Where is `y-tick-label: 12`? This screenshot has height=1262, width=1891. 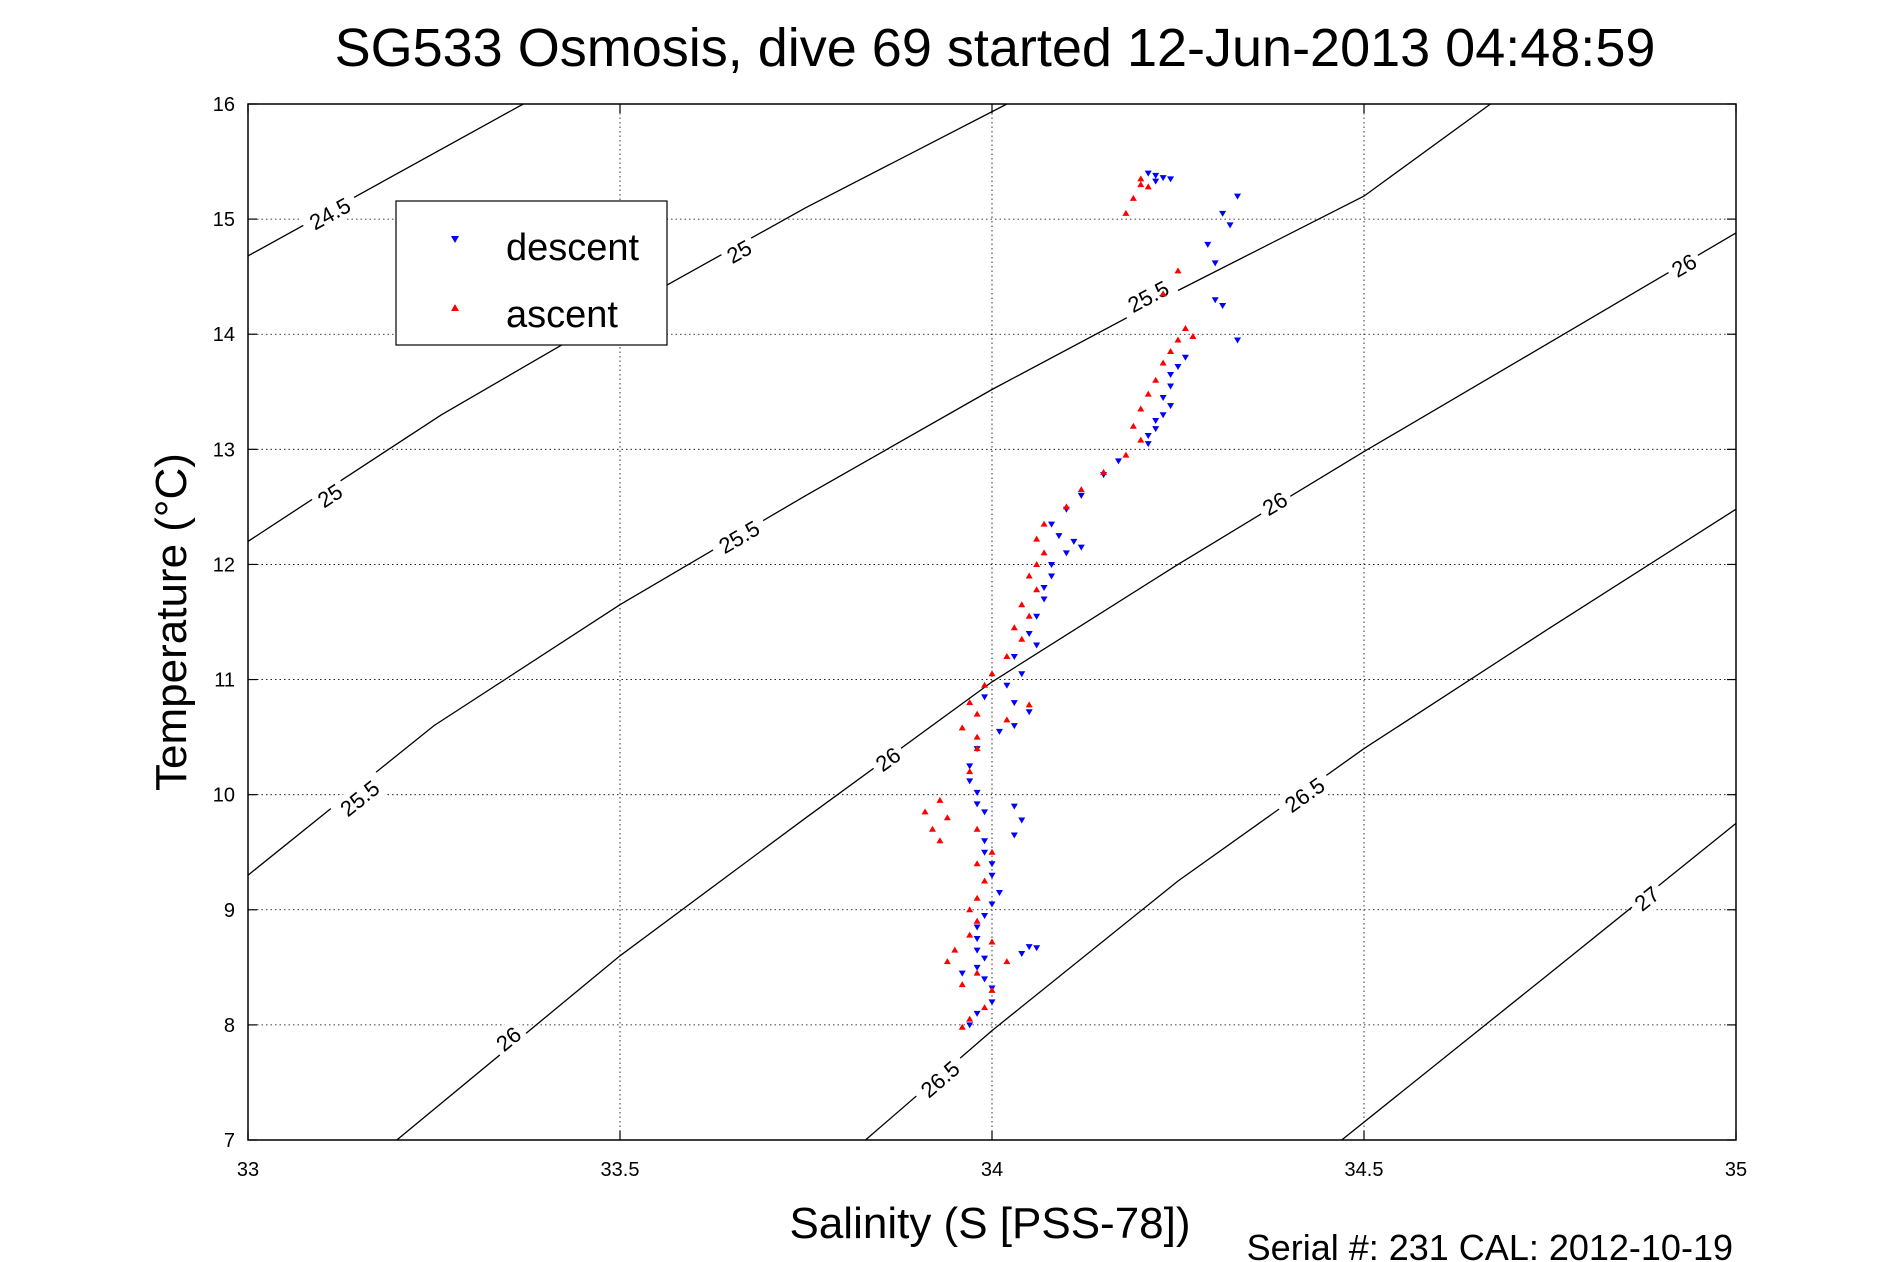 y-tick-label: 12 is located at coordinates (224, 565).